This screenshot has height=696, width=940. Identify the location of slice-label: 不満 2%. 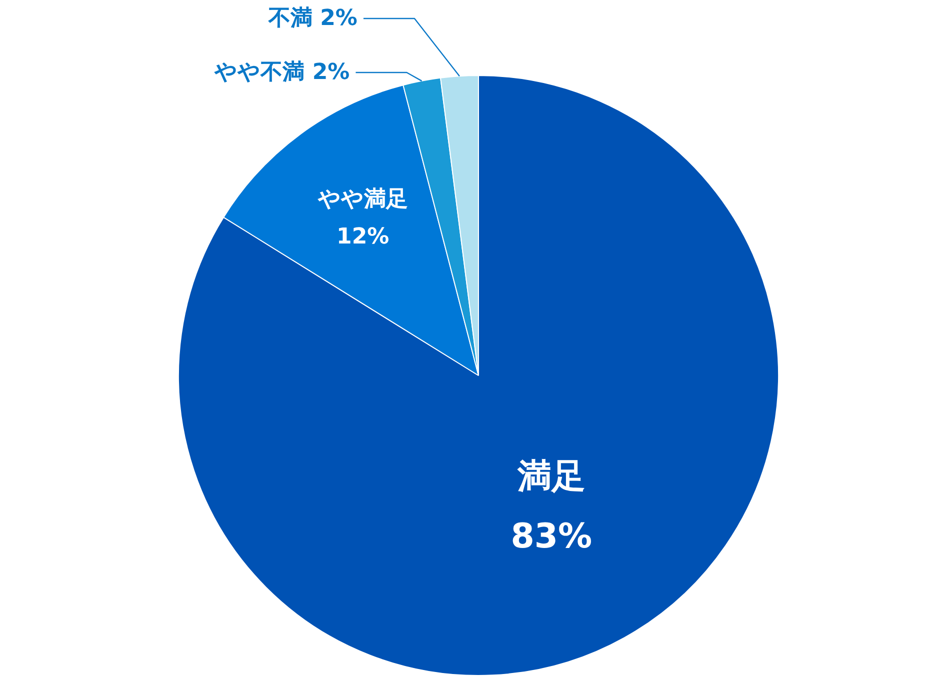
(312, 18).